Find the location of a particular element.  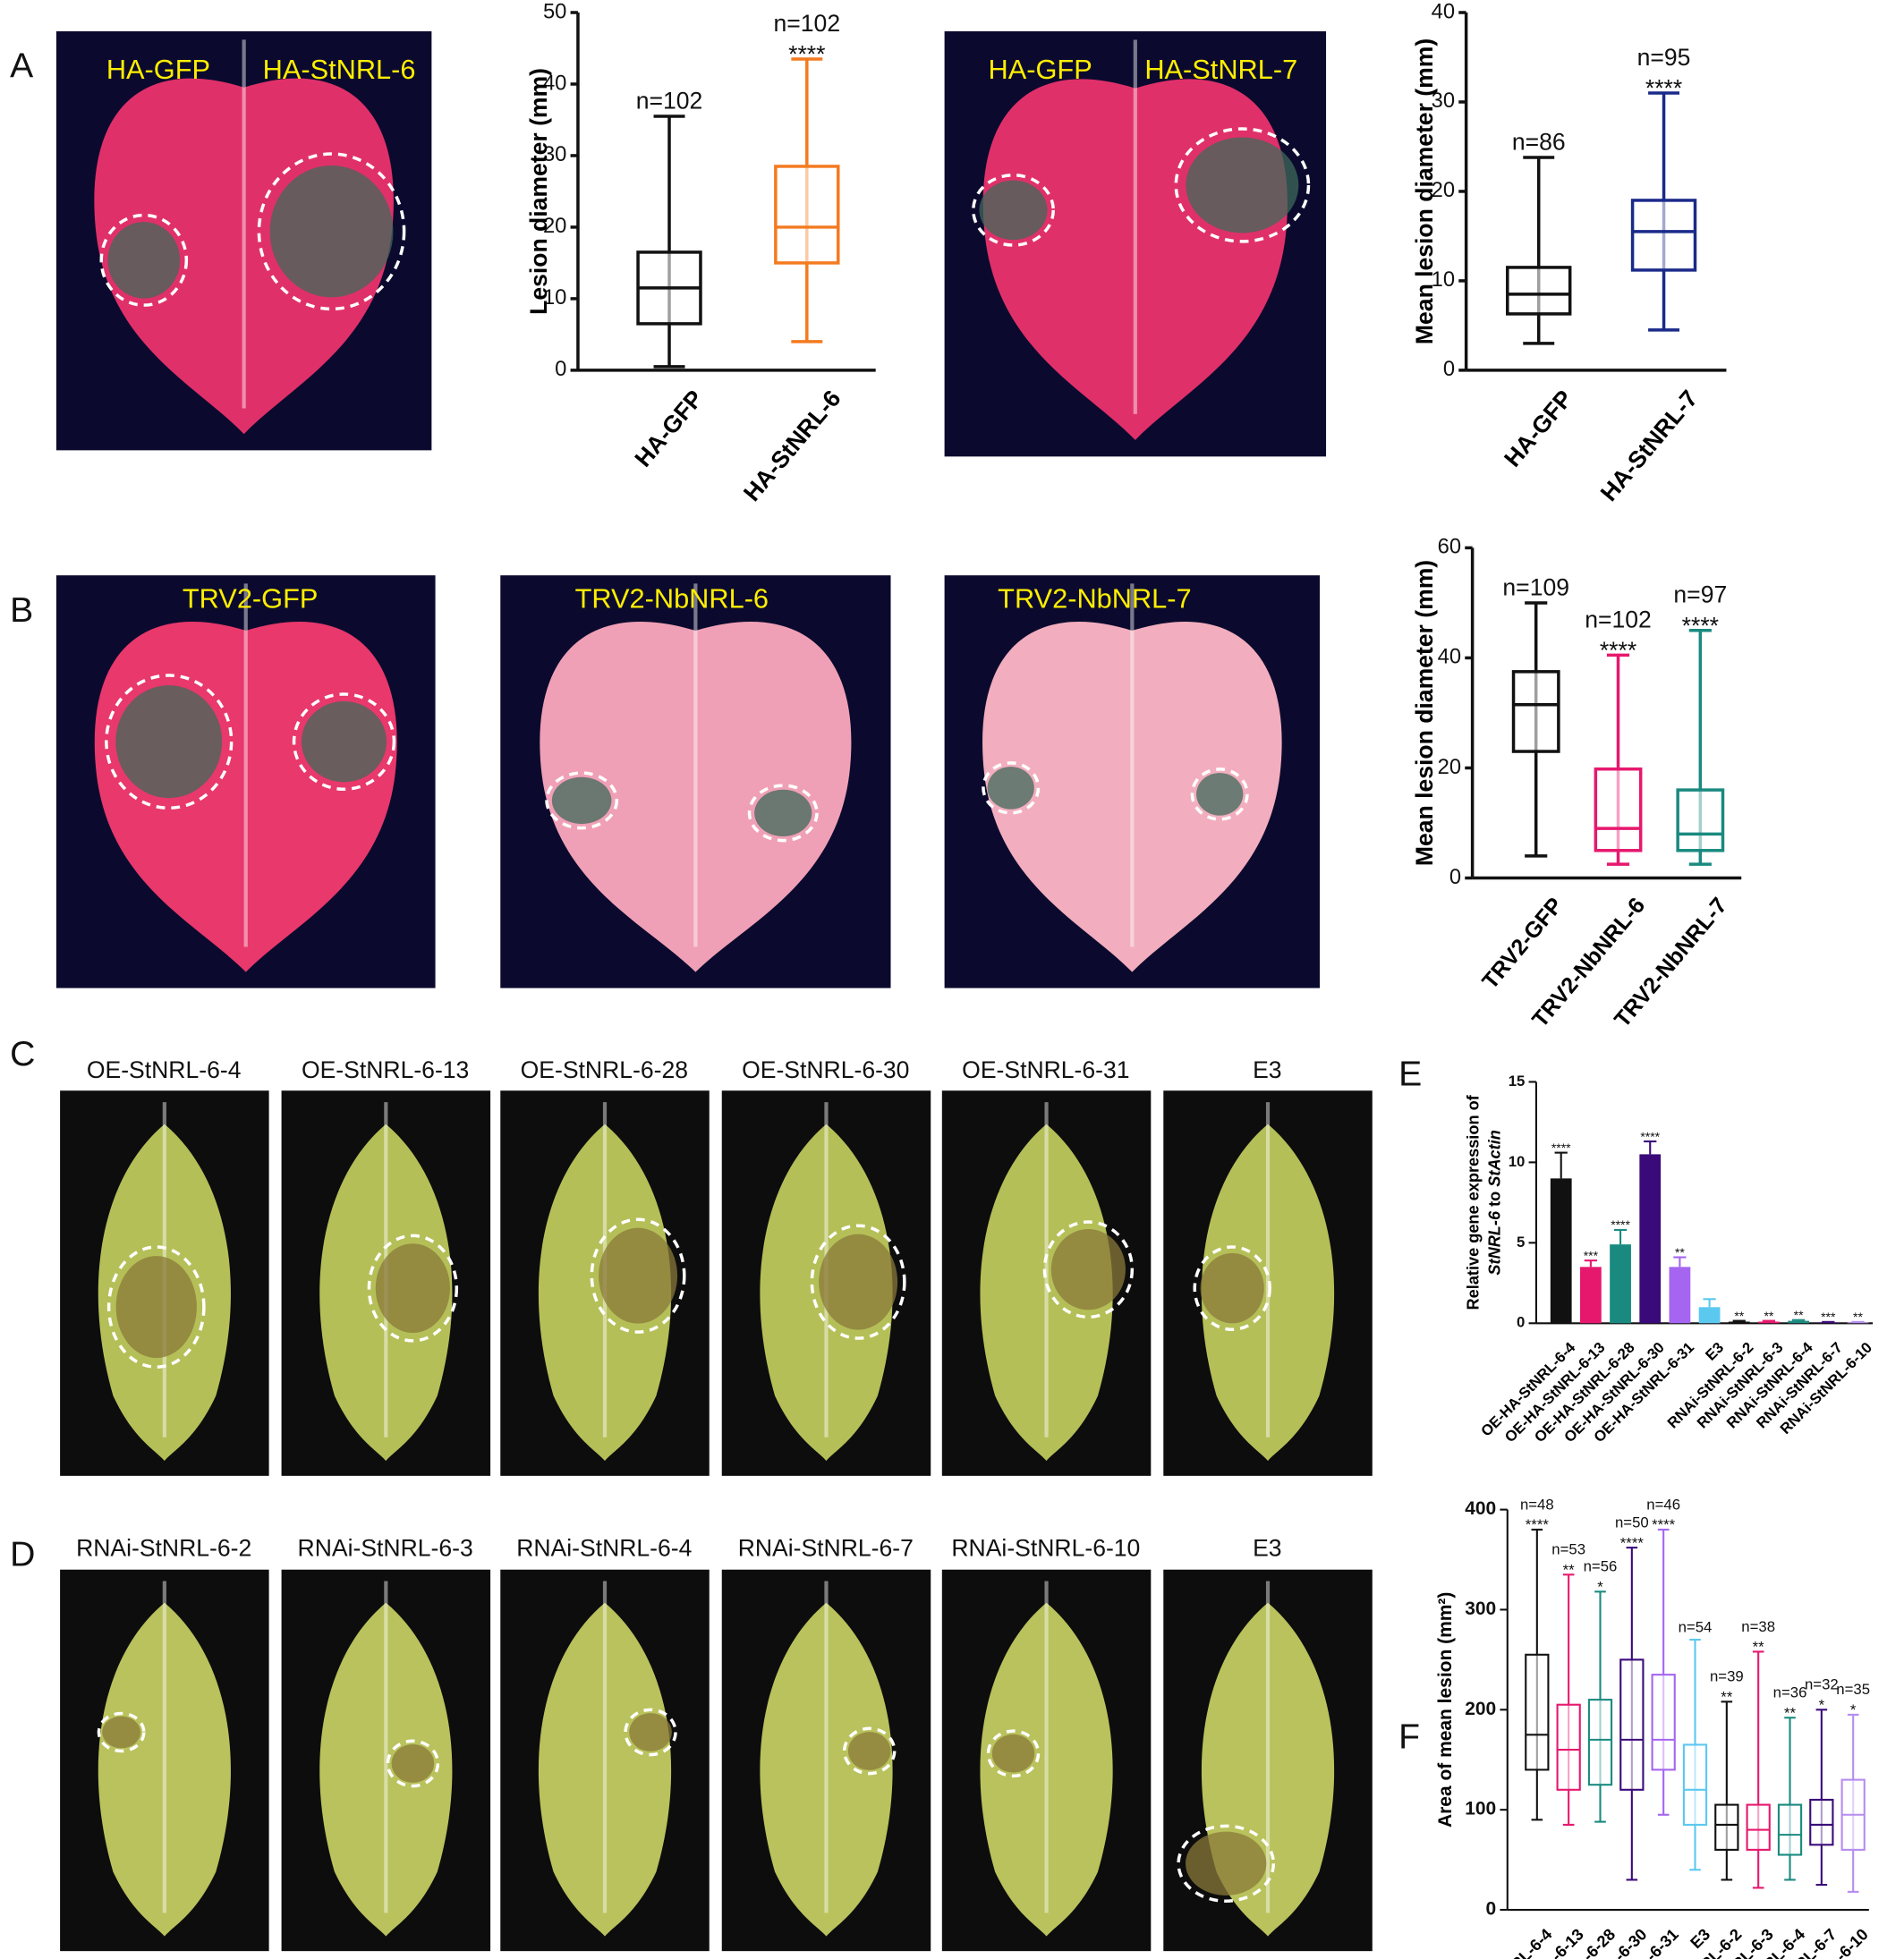

panel-letter: A is located at coordinates (22, 67).